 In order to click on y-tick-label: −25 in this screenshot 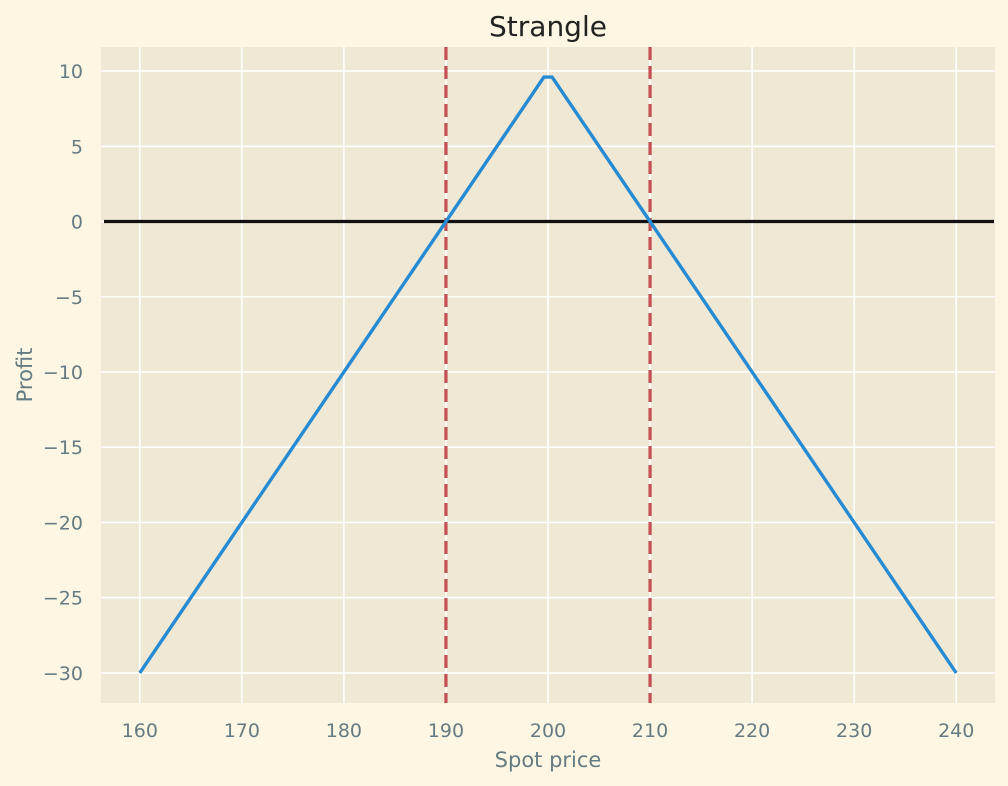, I will do `click(63, 599)`.